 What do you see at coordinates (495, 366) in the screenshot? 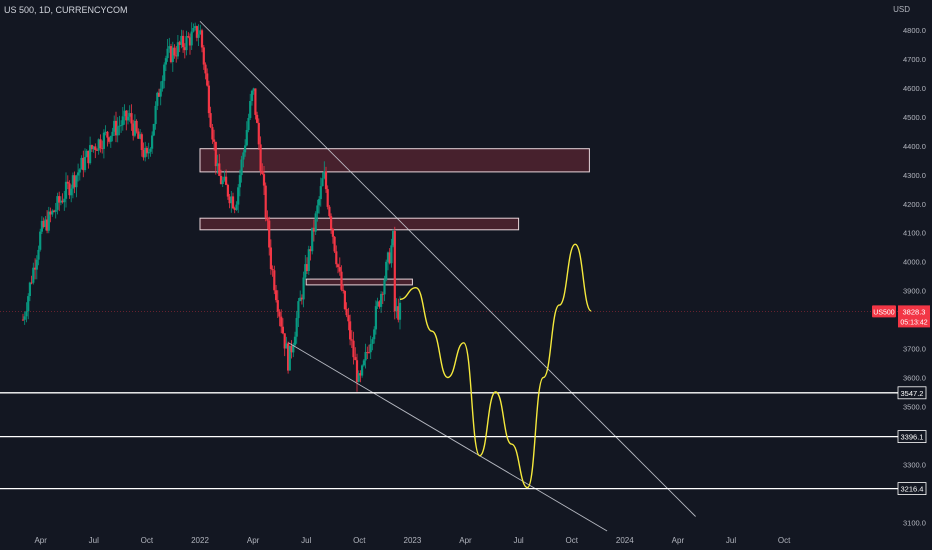
I see `projection-line` at bounding box center [495, 366].